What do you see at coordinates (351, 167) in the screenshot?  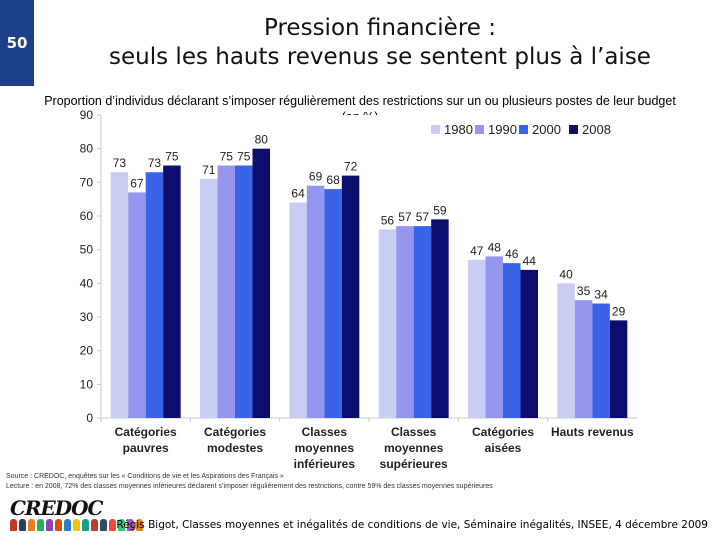 I see `data-label: 72` at bounding box center [351, 167].